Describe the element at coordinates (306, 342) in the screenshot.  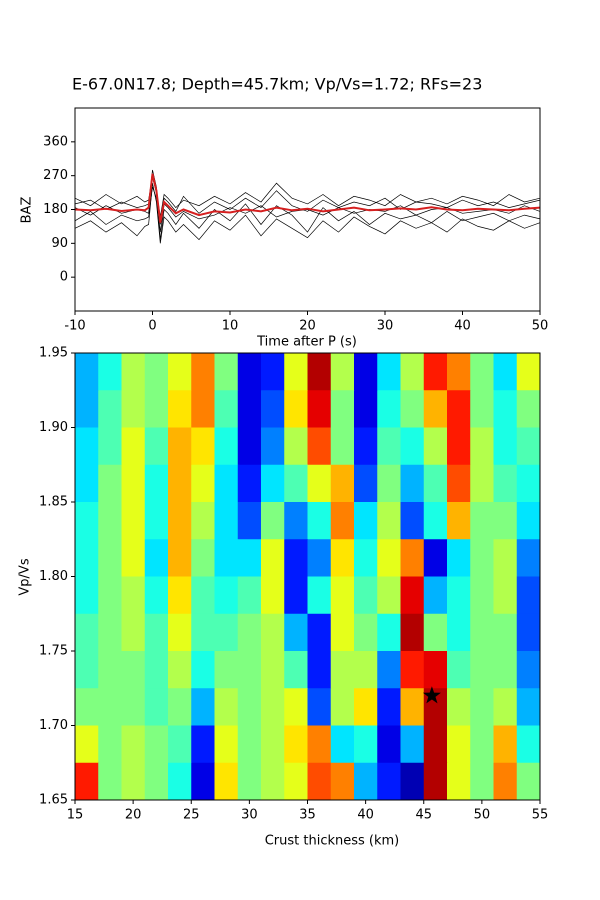
I see `x-axis-label: Time after P (s)` at that location.